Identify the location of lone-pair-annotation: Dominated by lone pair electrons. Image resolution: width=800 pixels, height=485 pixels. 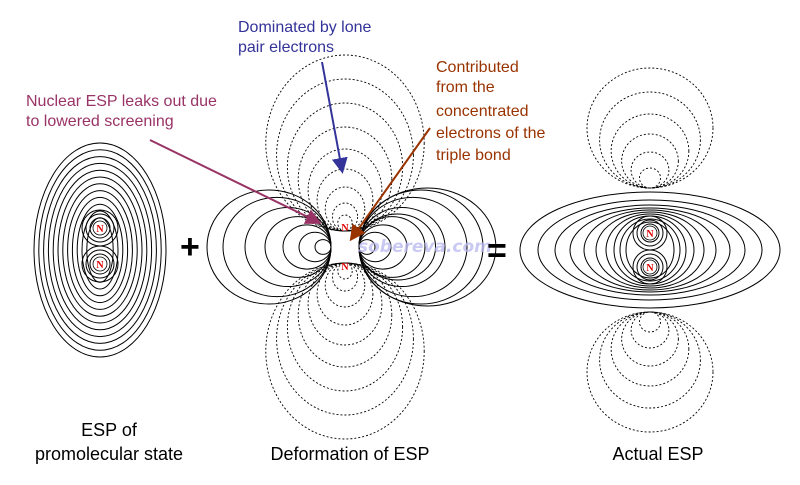
(305, 37).